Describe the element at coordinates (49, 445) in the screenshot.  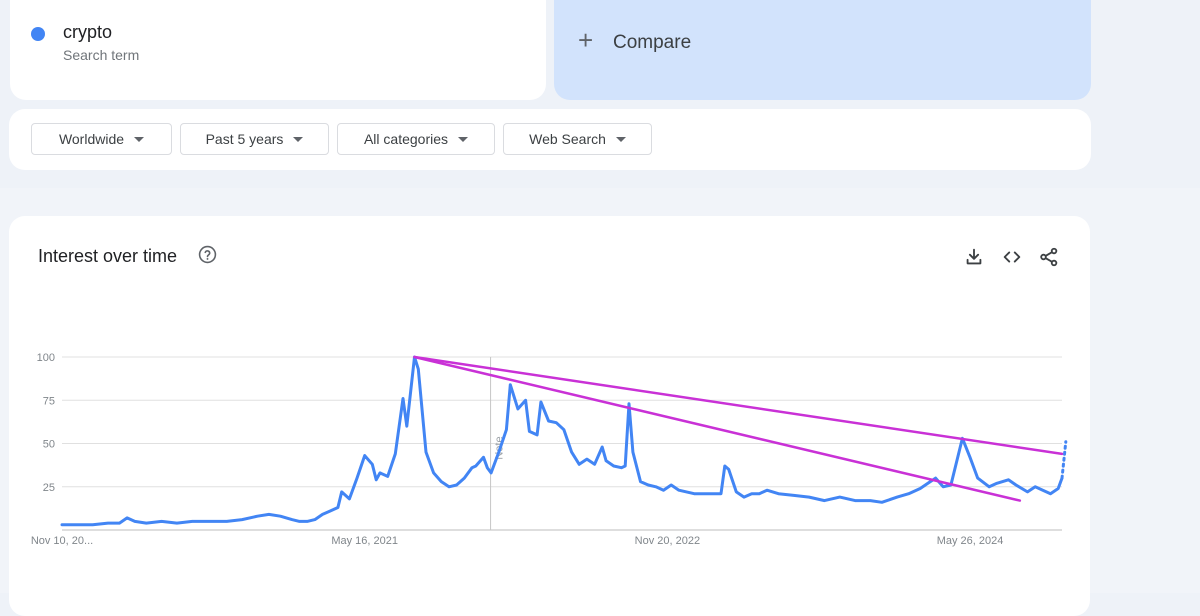
I see `y-tick-label: 50` at that location.